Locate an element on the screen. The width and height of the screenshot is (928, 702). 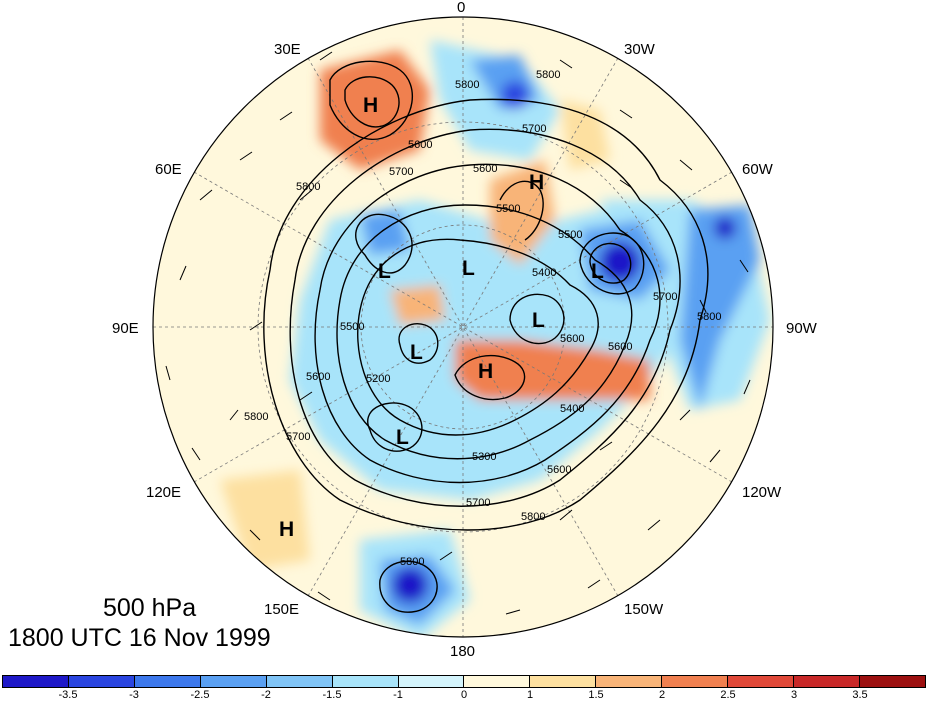
colorbar-tick-label: 0 is located at coordinates (464, 695).